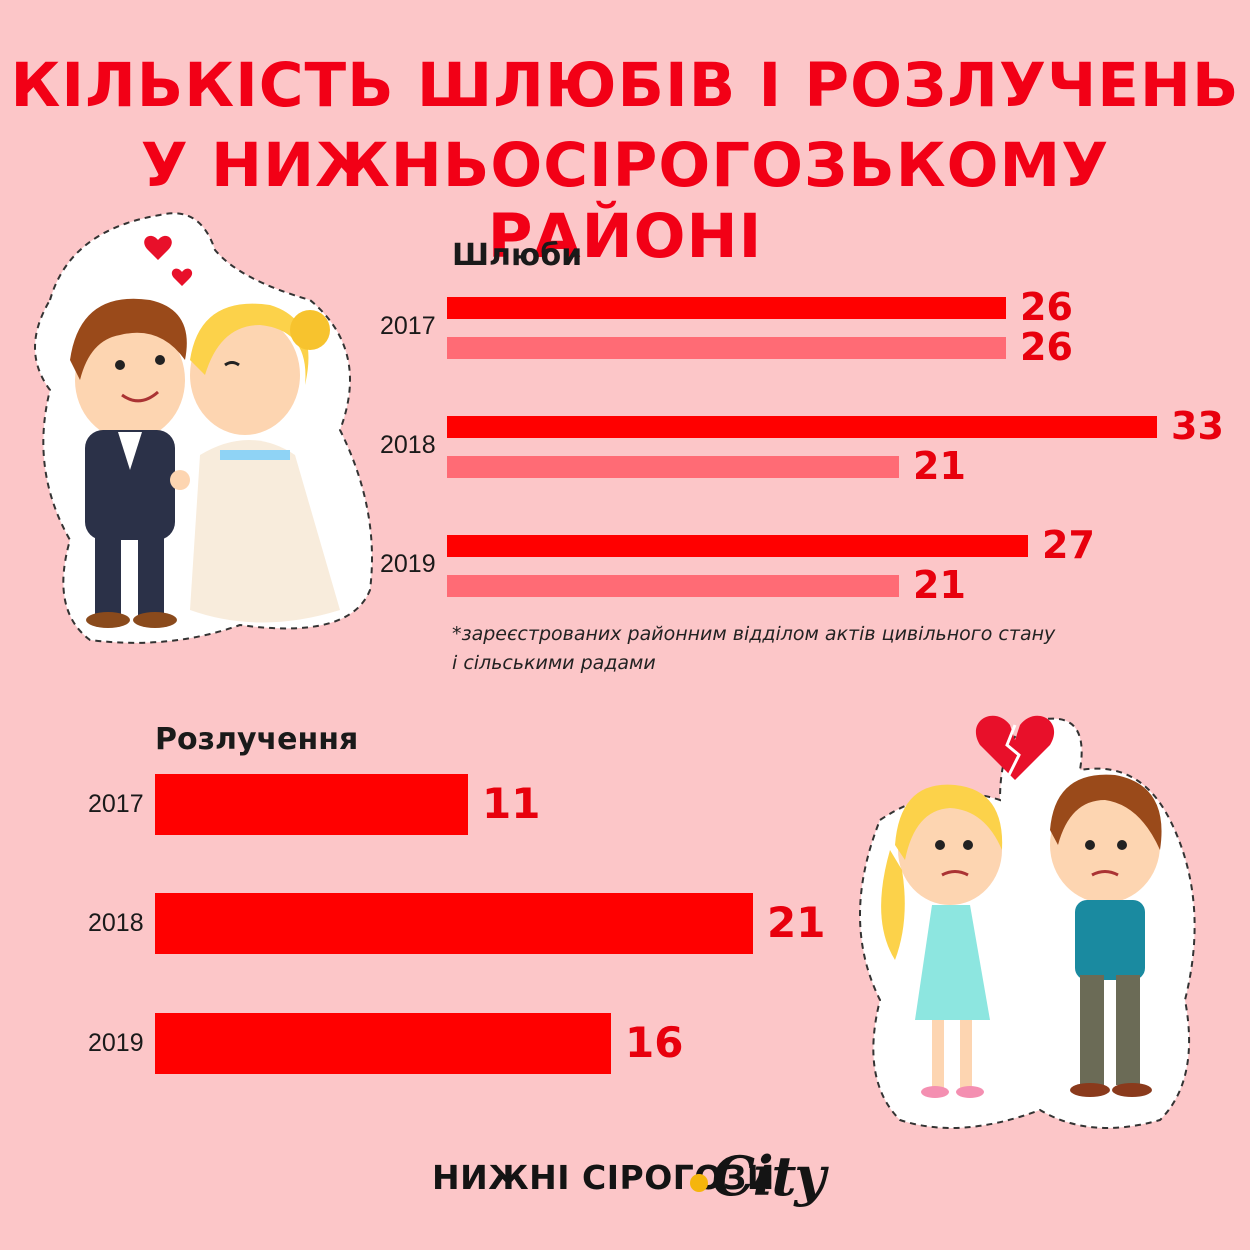 The image size is (1250, 1250). Describe the element at coordinates (1027, 922) in the screenshot. I see `divorce-kids-illustration` at that location.